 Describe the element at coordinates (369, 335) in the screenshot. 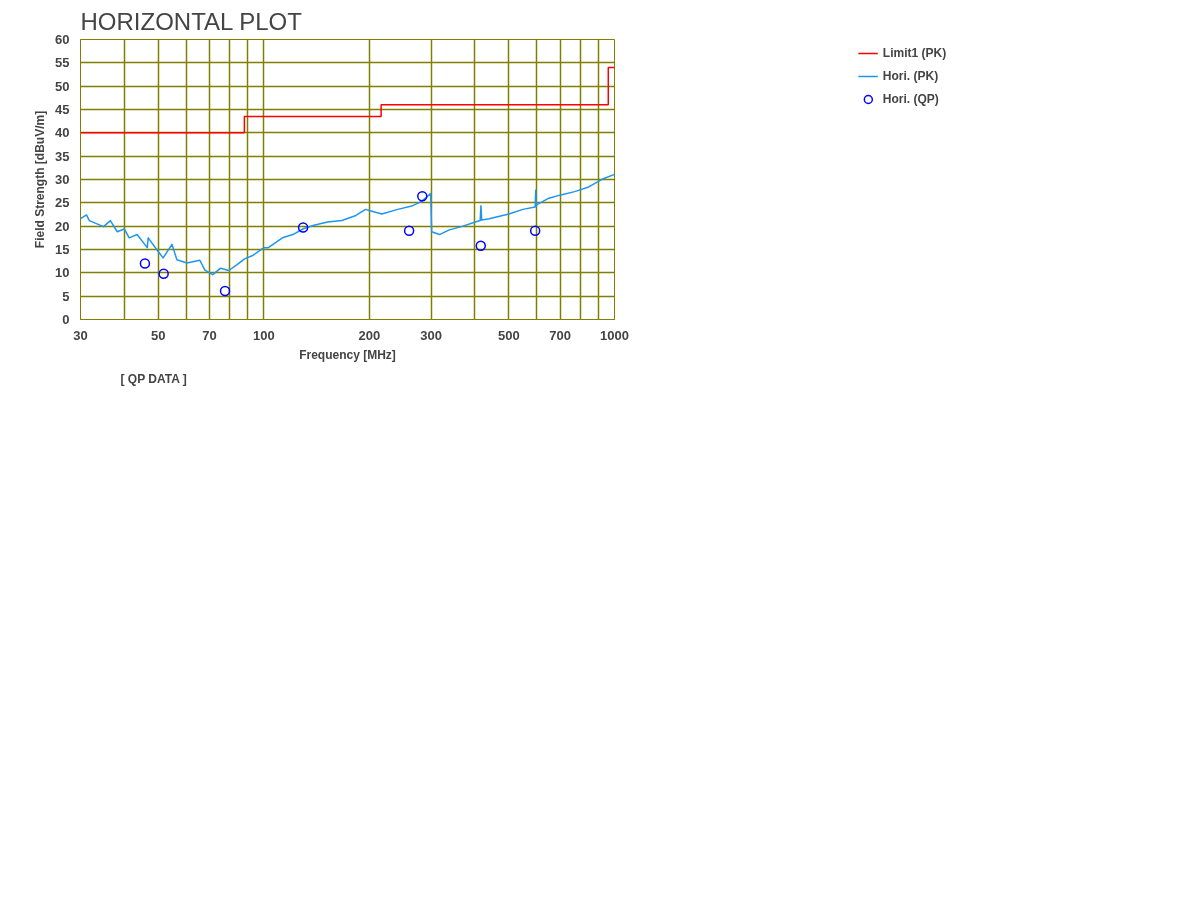

I see `x-tick-label: 200` at that location.